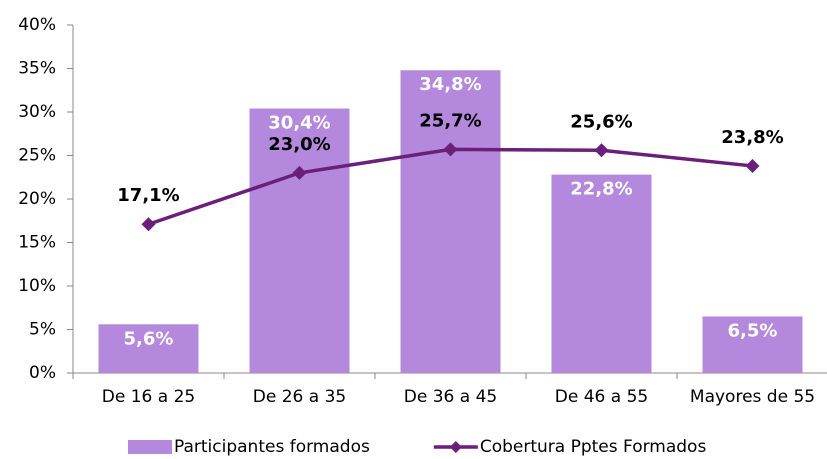 The height and width of the screenshot is (459, 827). Describe the element at coordinates (37, 112) in the screenshot. I see `y-tick-label: 30%` at that location.